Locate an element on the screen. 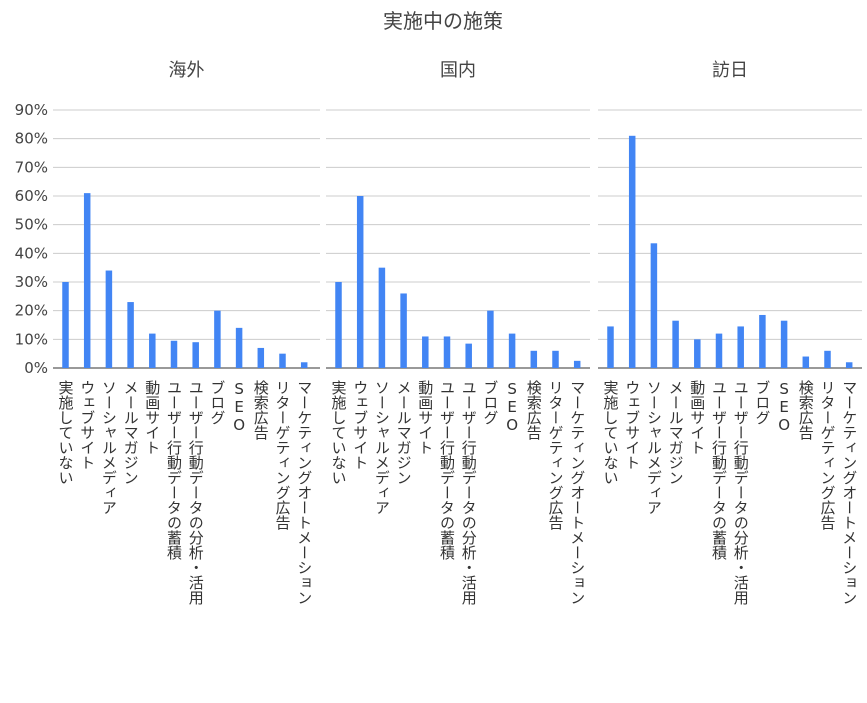 The height and width of the screenshot is (703, 867). panel-title: 海外 is located at coordinates (187, 70).